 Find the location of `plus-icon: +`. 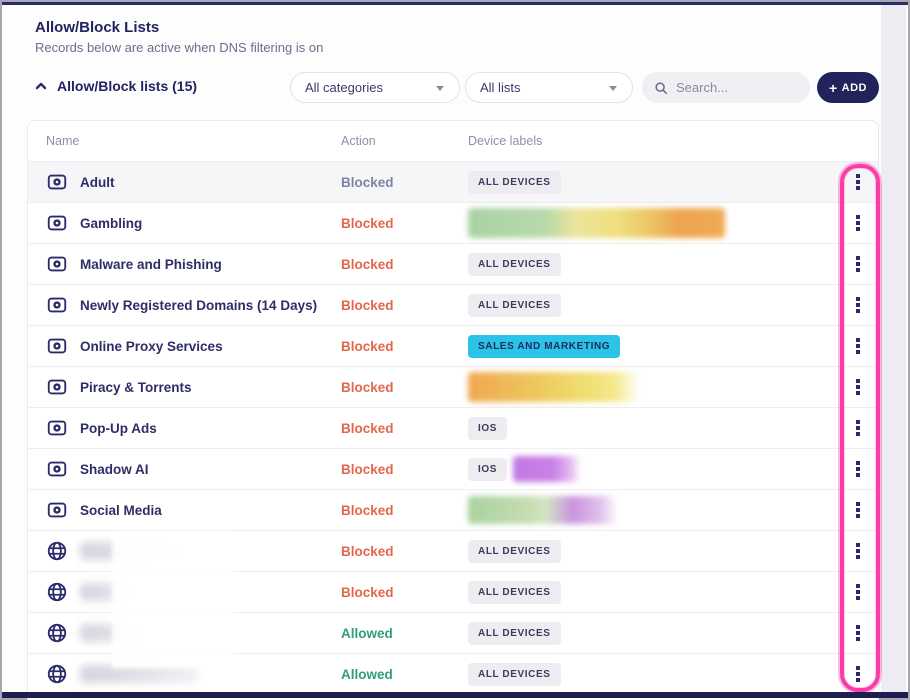

plus-icon: + is located at coordinates (833, 87).